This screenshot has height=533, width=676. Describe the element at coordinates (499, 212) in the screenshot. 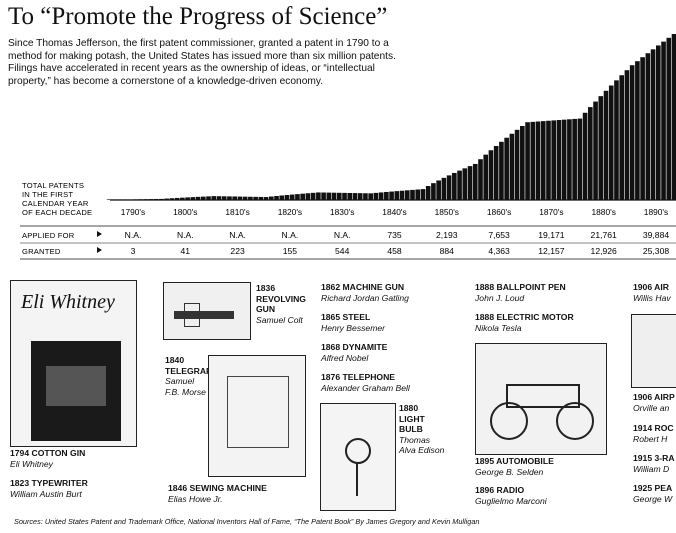

I see `tick-label-7: 1860's` at that location.